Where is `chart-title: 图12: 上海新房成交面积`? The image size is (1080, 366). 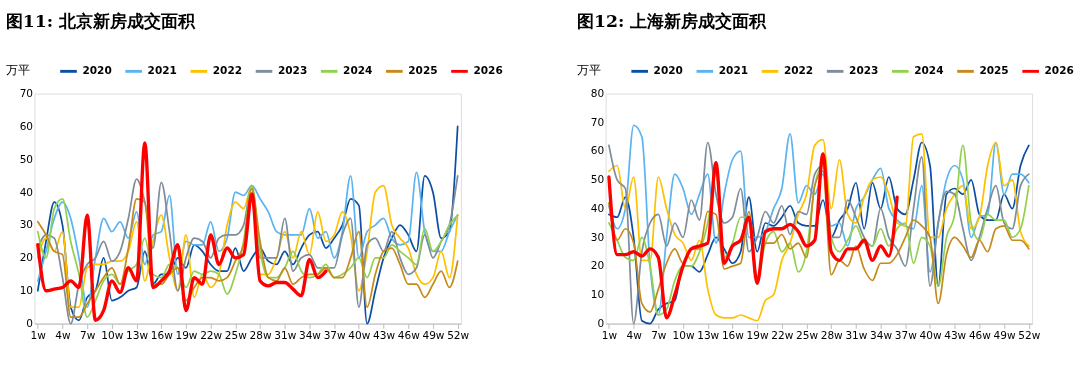 chart-title: 图12: 上海新房成交面积 is located at coordinates (672, 20).